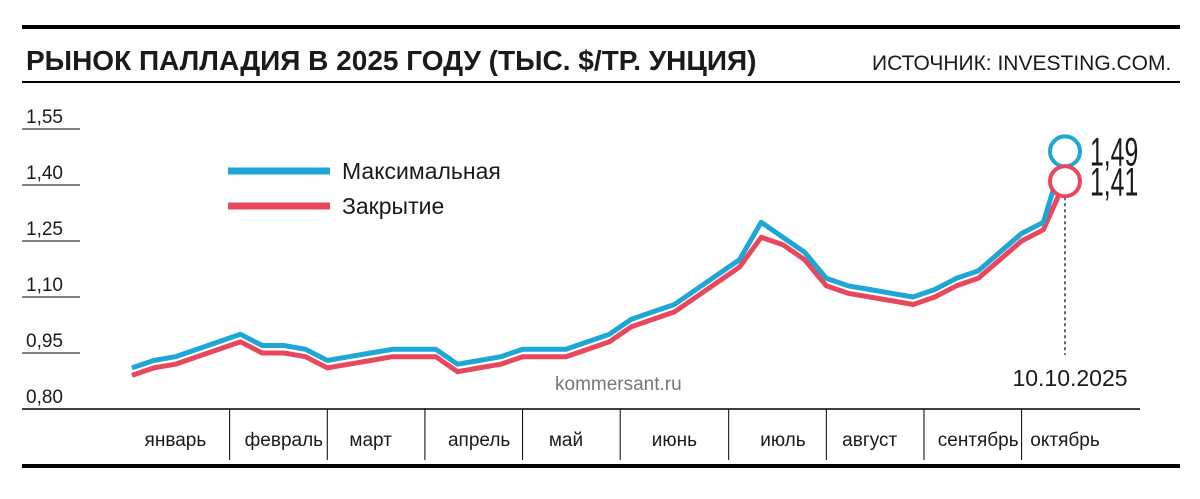  Describe the element at coordinates (978, 440) in the screenshot. I see `x-tick-label: сентябрь` at that location.